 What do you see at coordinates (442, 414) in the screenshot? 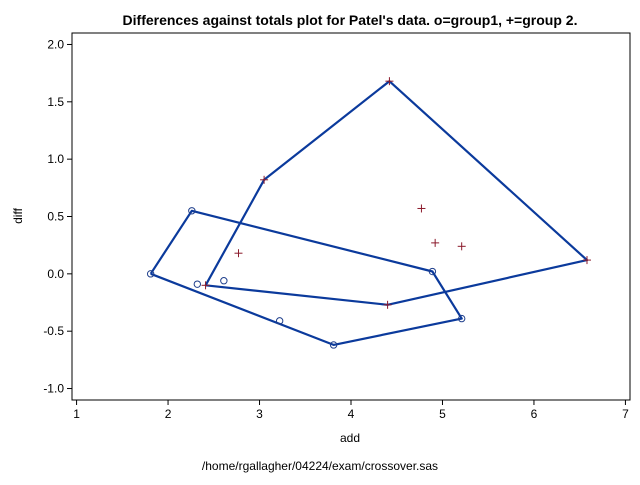
I see `x-tick-label: 5` at bounding box center [442, 414].